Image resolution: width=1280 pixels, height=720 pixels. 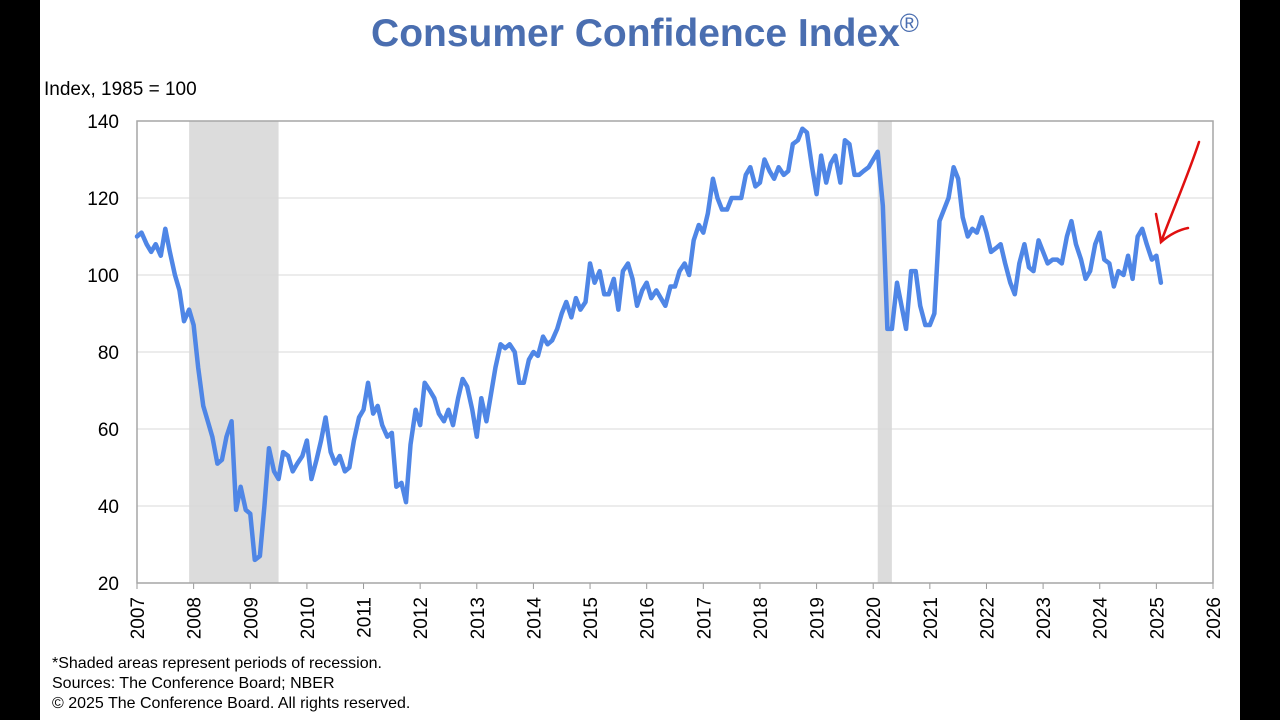 What do you see at coordinates (108, 584) in the screenshot?
I see `y-tick-label: 20` at bounding box center [108, 584].